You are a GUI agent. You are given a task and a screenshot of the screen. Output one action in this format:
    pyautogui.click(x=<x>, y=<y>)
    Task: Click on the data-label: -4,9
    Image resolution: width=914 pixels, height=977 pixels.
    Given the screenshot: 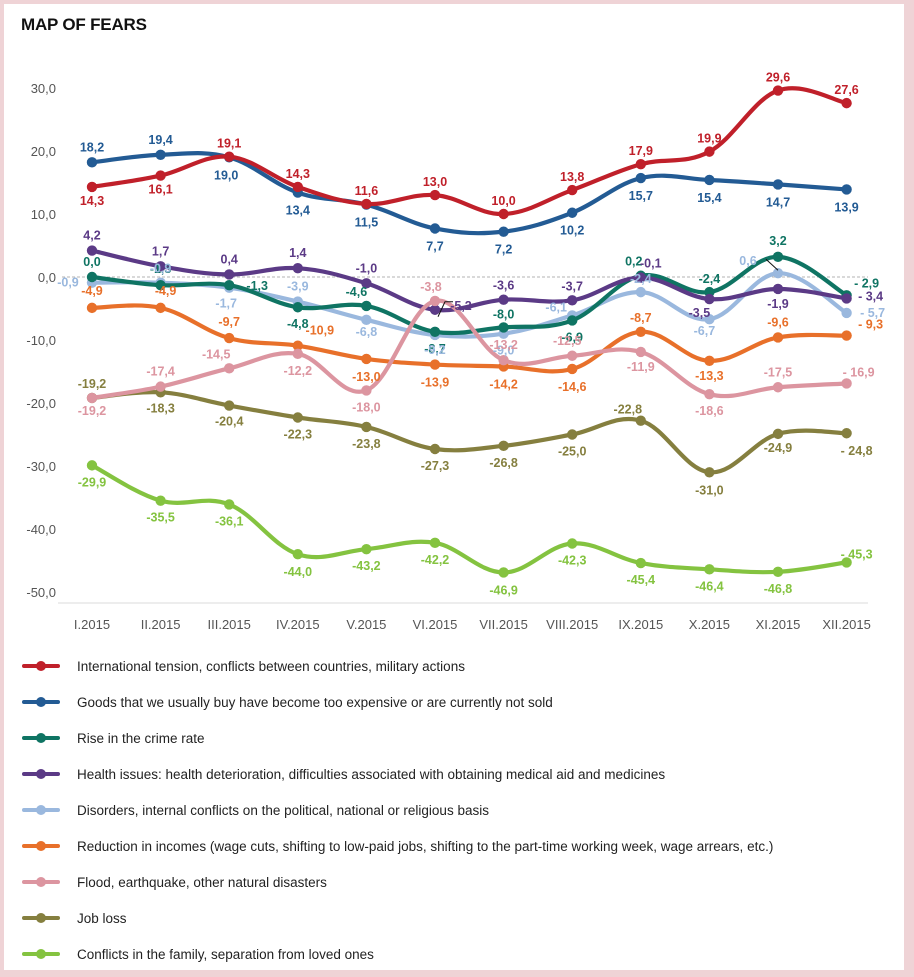 What is the action you would take?
    pyautogui.click(x=166, y=291)
    